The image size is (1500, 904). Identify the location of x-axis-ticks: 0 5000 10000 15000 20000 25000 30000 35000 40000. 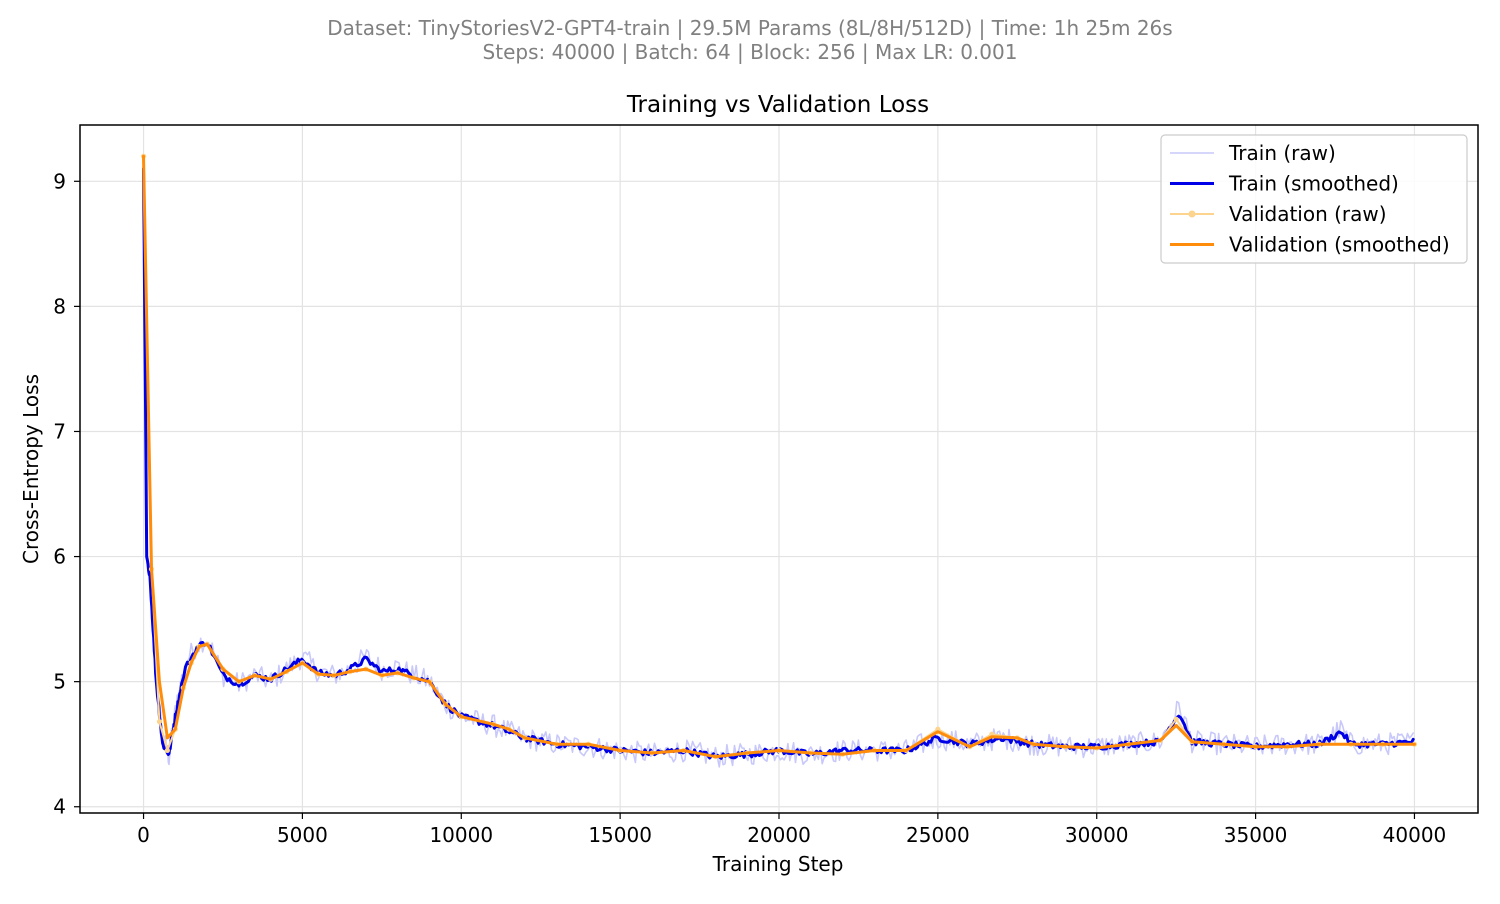
(791, 830).